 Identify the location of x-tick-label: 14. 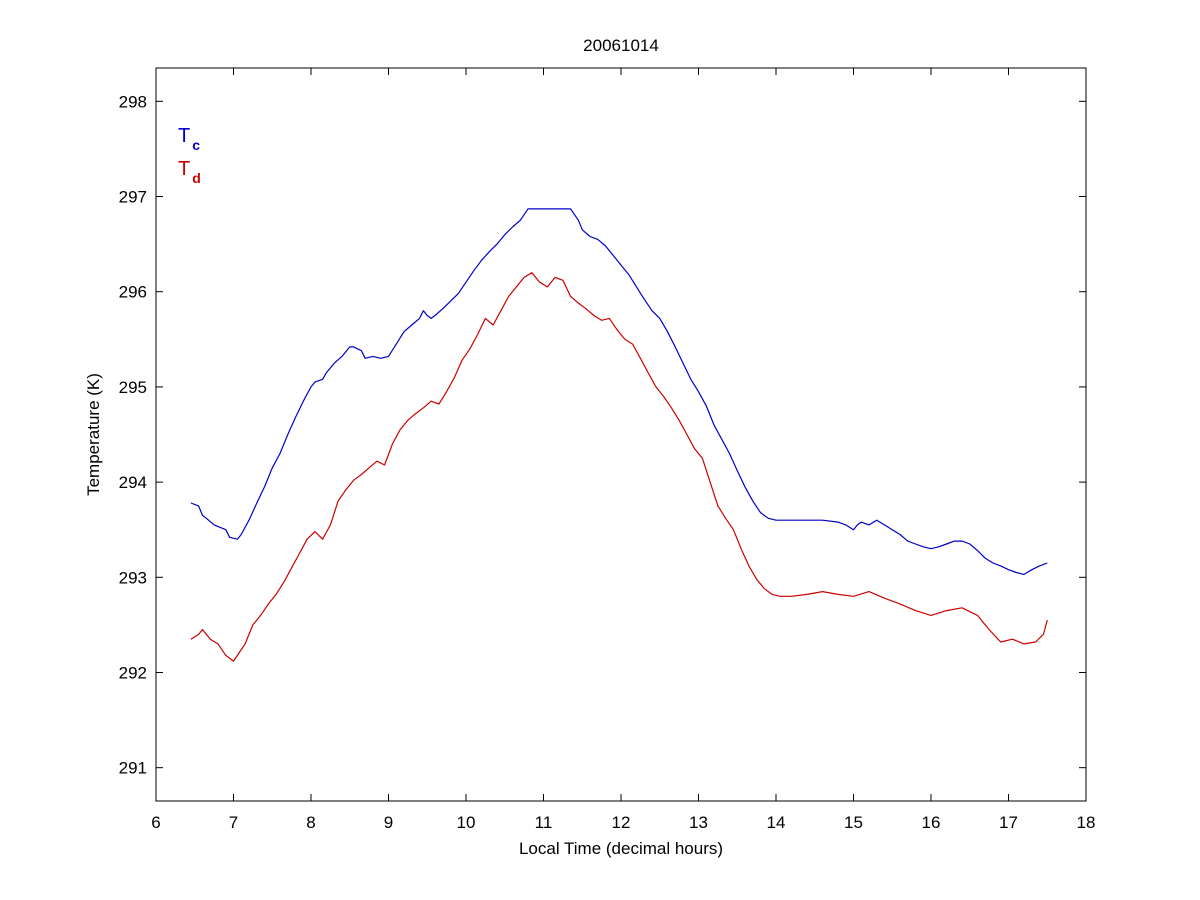
(776, 822).